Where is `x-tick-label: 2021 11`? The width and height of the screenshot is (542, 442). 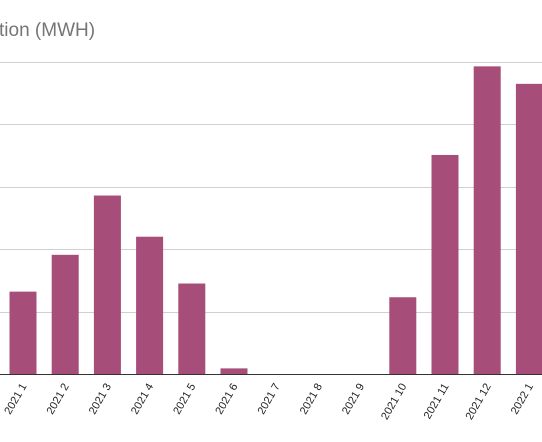 x-tick-label: 2021 11 is located at coordinates (437, 402).